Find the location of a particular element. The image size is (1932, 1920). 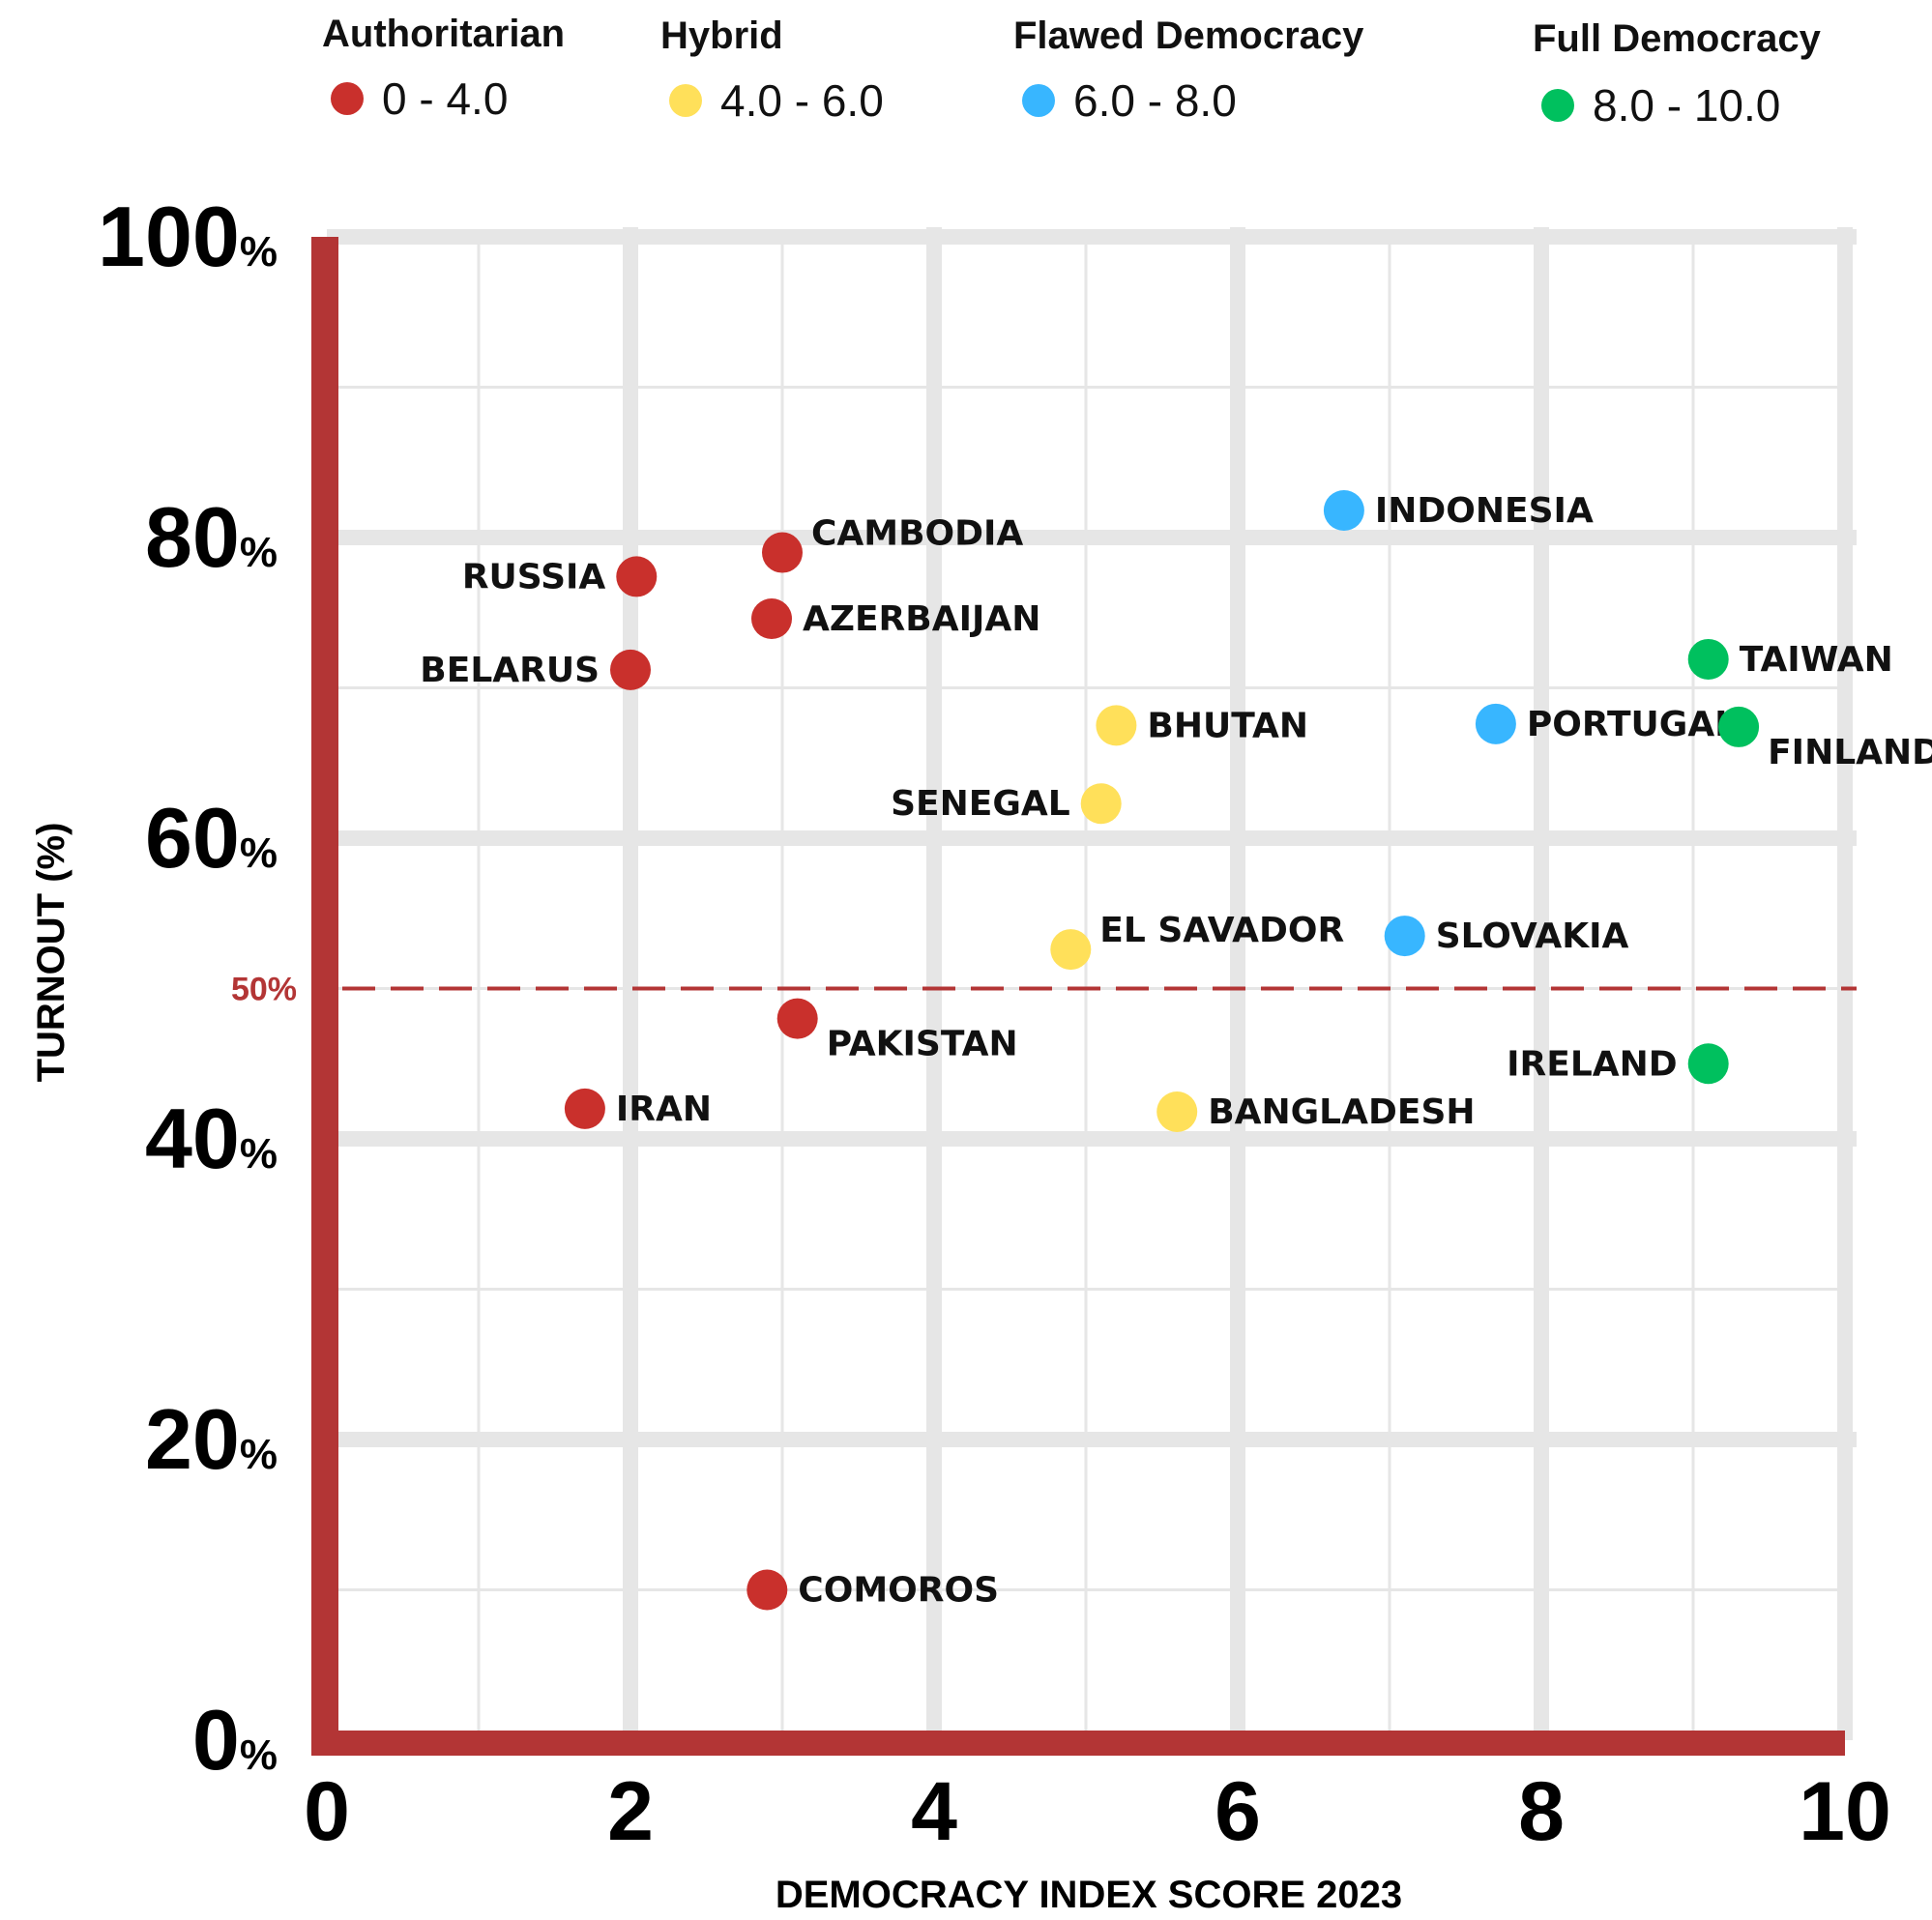

legend-range-1: 0 - 4.0 is located at coordinates (445, 99).